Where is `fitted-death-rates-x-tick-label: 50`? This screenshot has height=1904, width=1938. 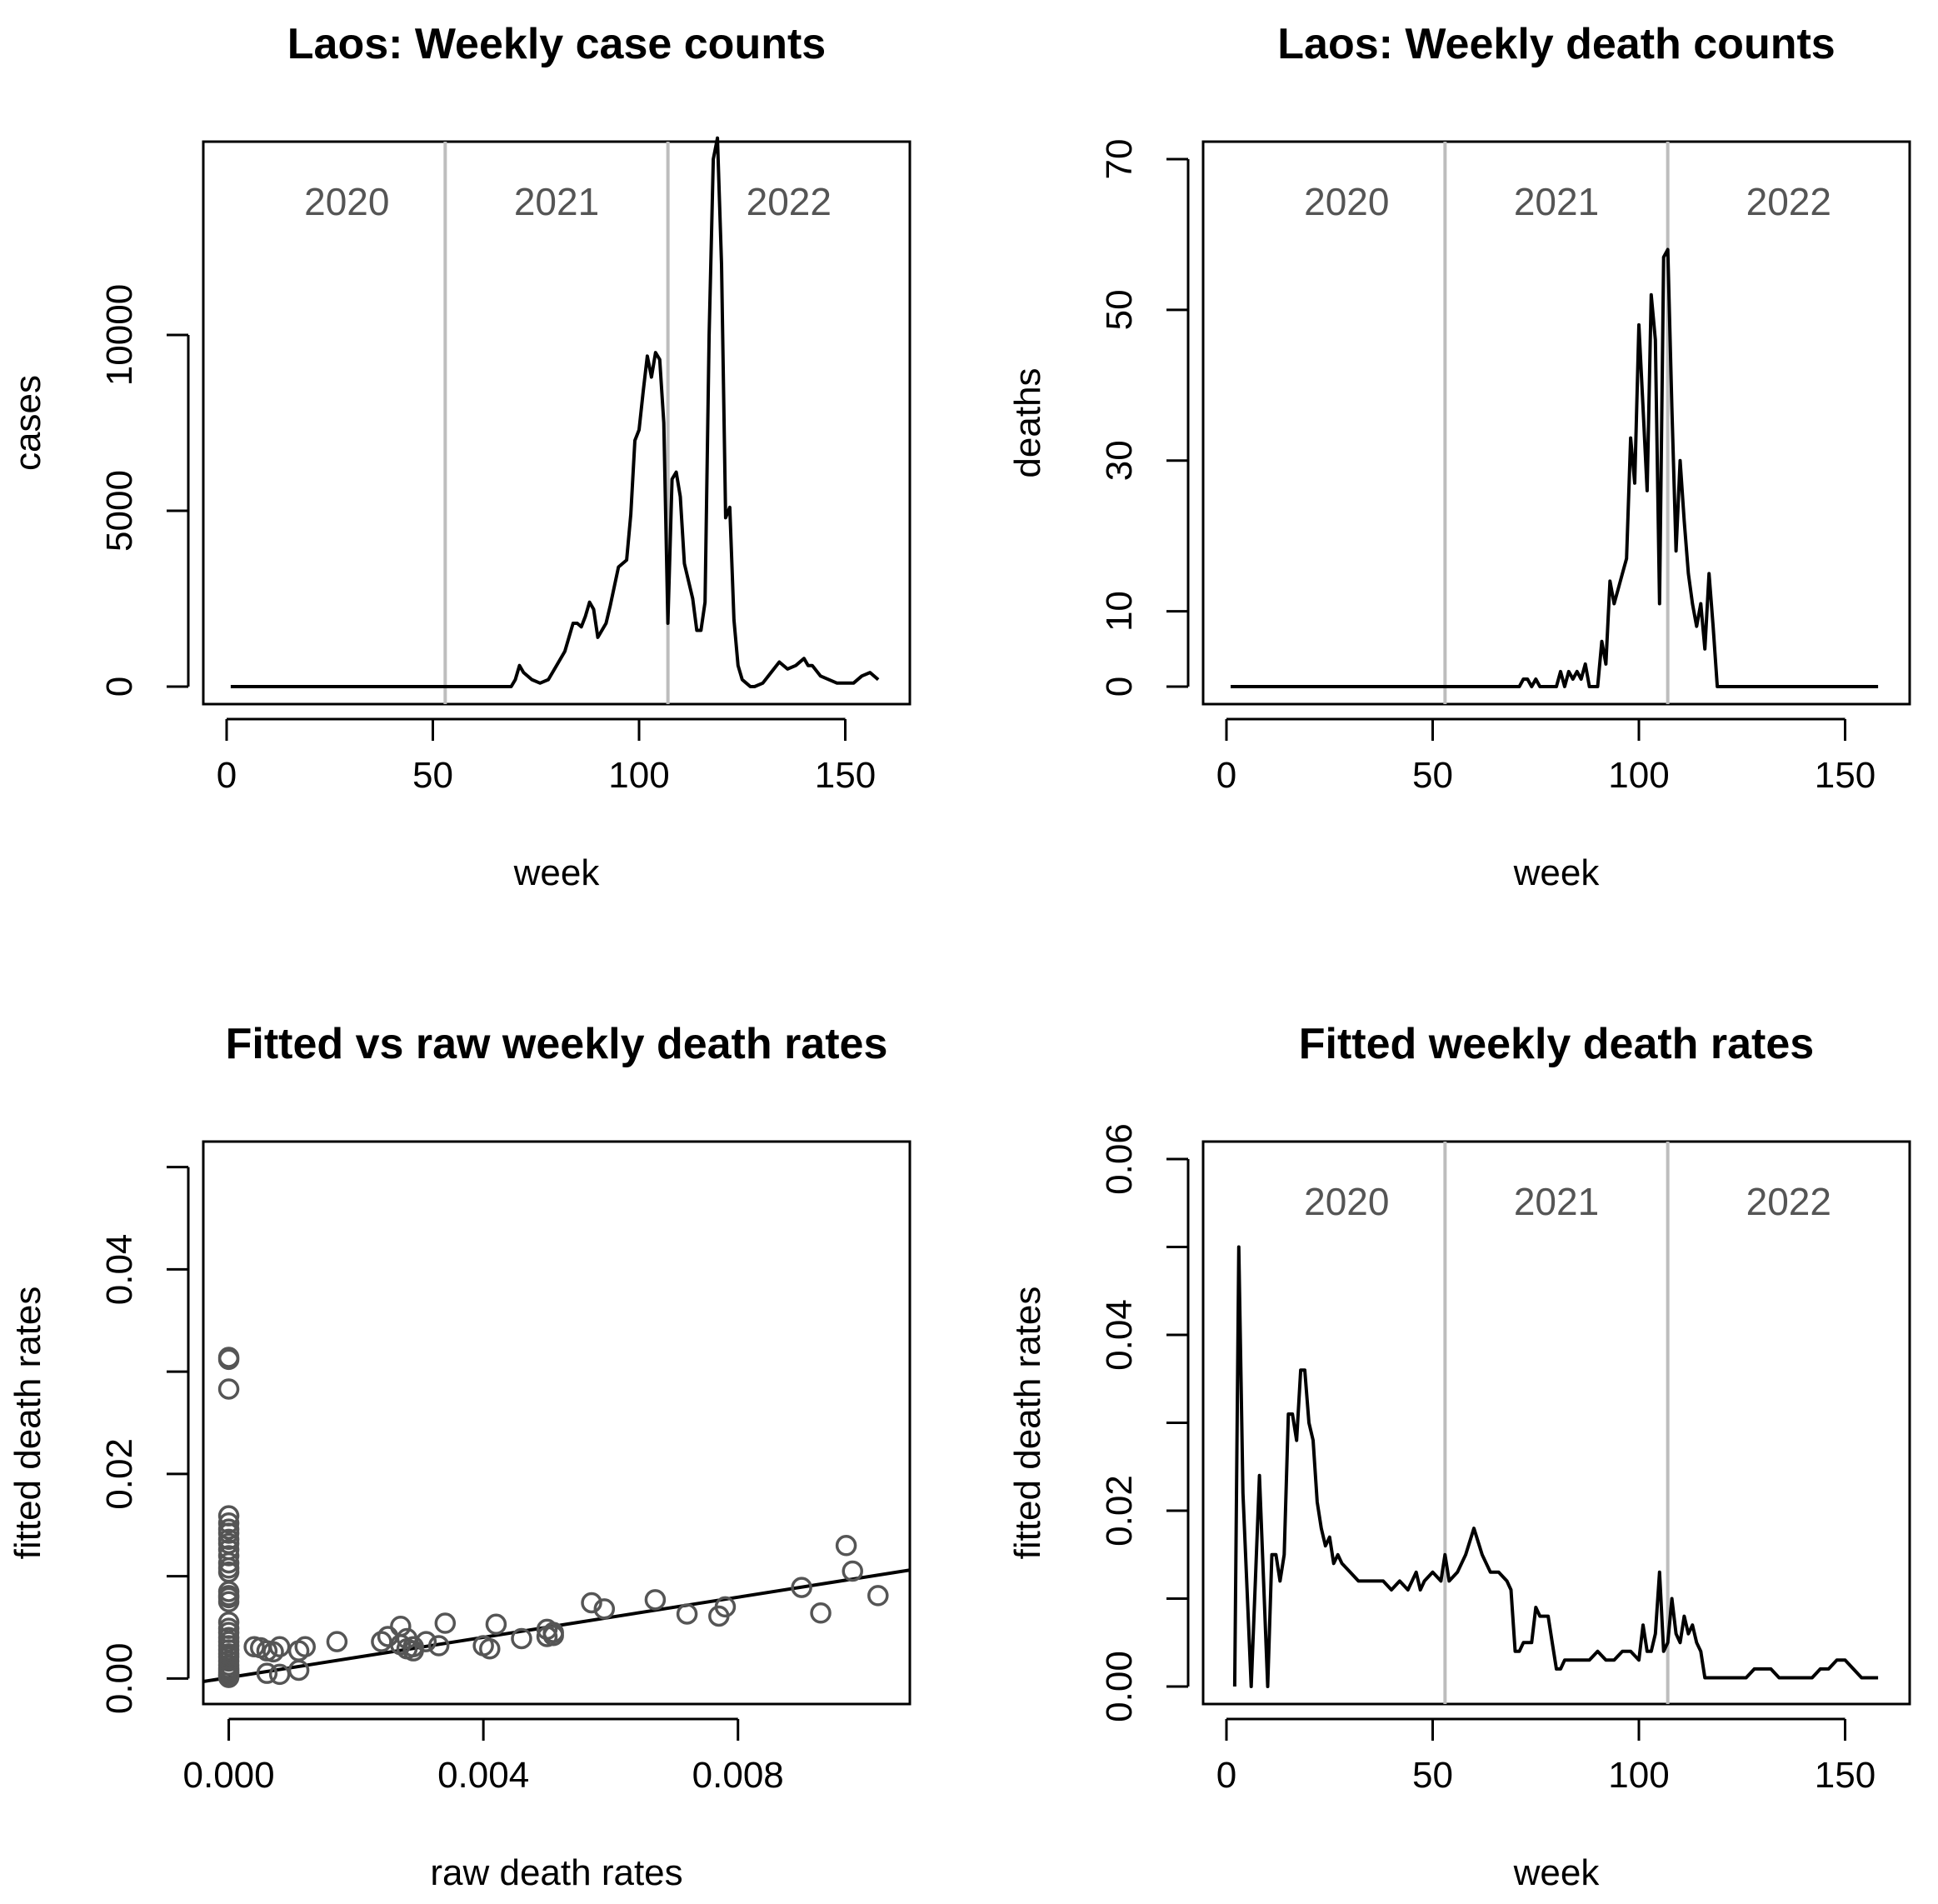
fitted-death-rates-x-tick-label: 50 is located at coordinates (1432, 1775).